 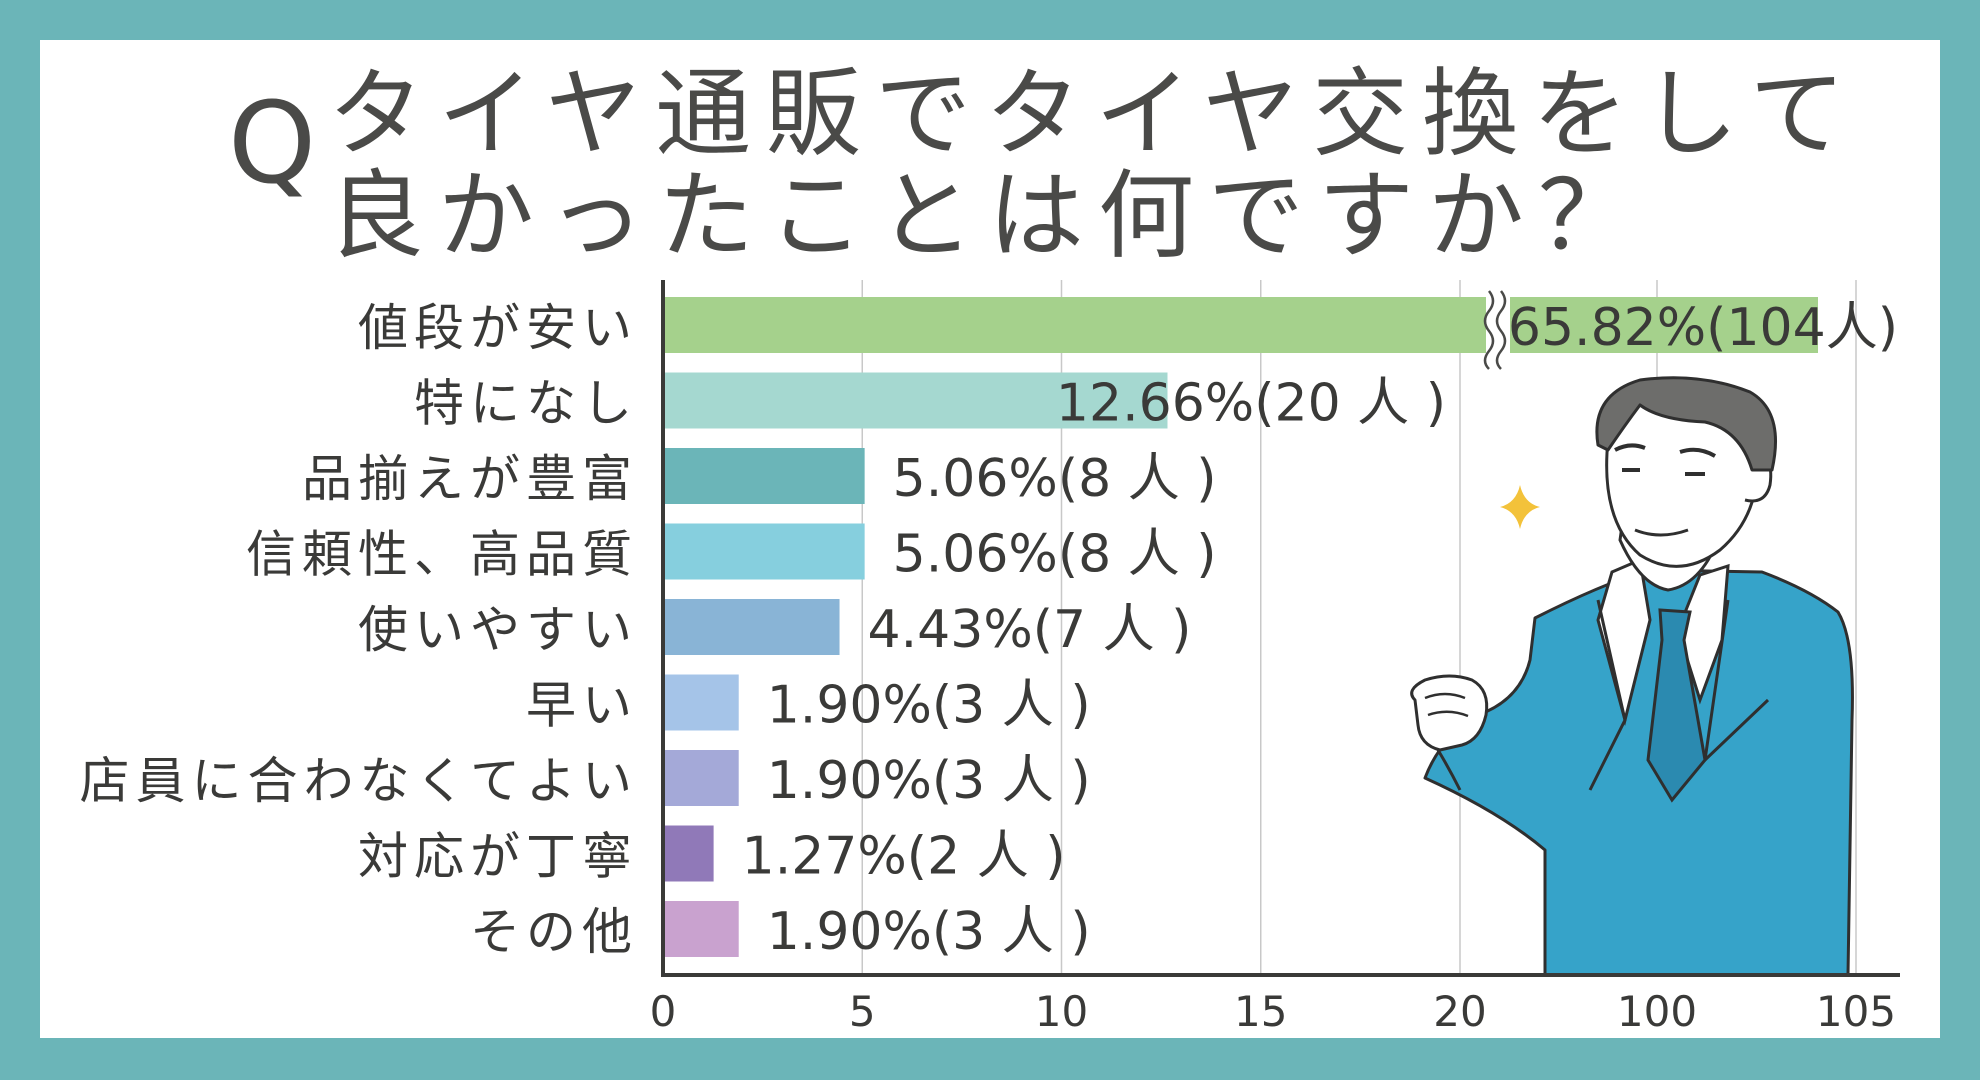 What do you see at coordinates (582, 706) in the screenshot?
I see `category-label: 早い` at bounding box center [582, 706].